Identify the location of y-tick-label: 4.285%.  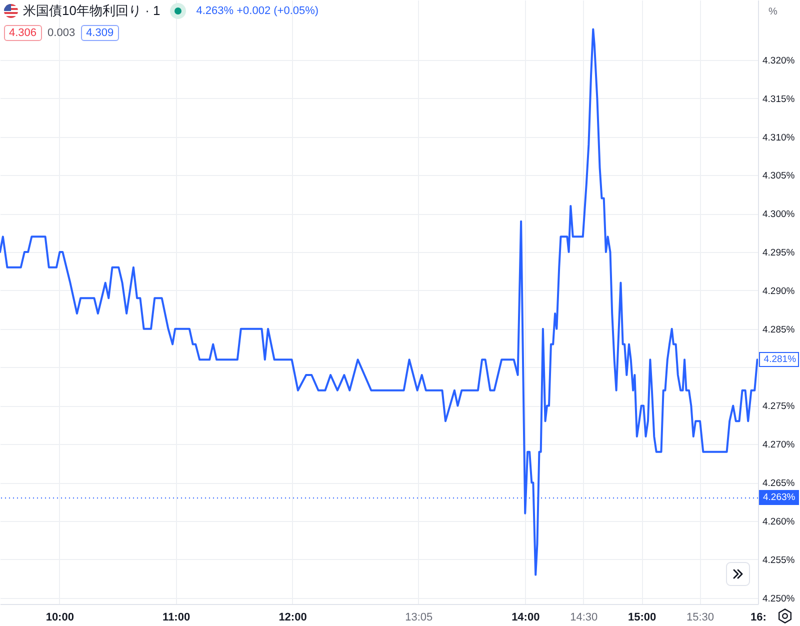
(779, 330).